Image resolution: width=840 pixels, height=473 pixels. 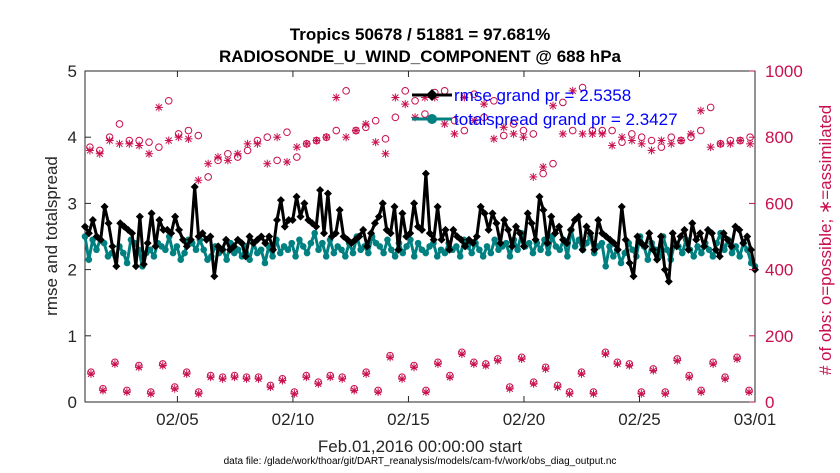 I want to click on legend-rmse-marker, so click(x=432, y=95).